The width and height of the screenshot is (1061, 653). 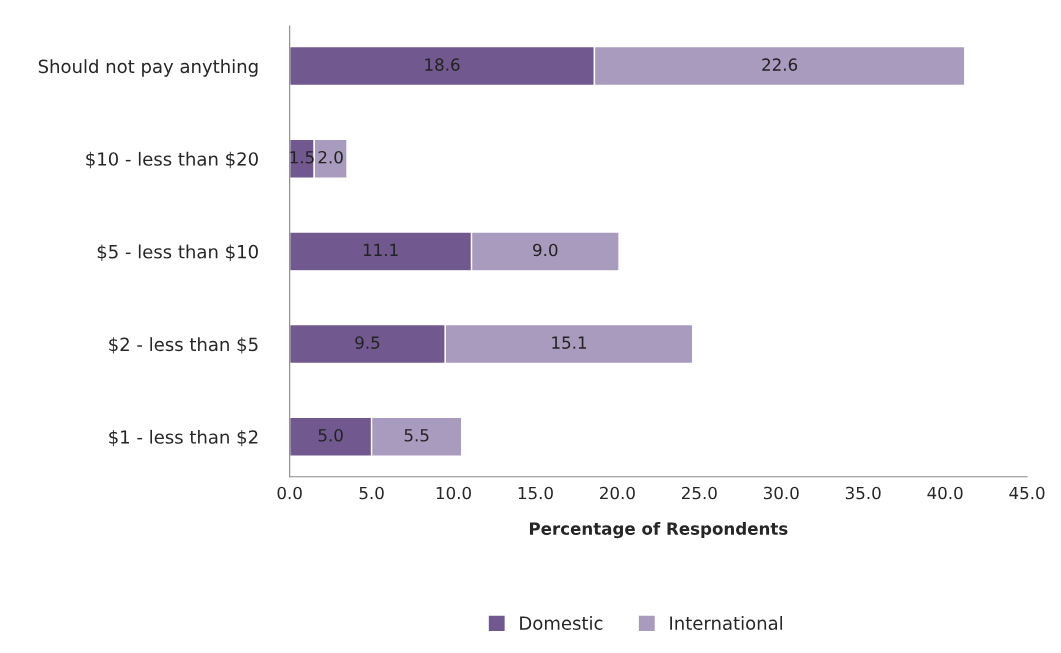 I want to click on data-label: 18.6, so click(x=442, y=64).